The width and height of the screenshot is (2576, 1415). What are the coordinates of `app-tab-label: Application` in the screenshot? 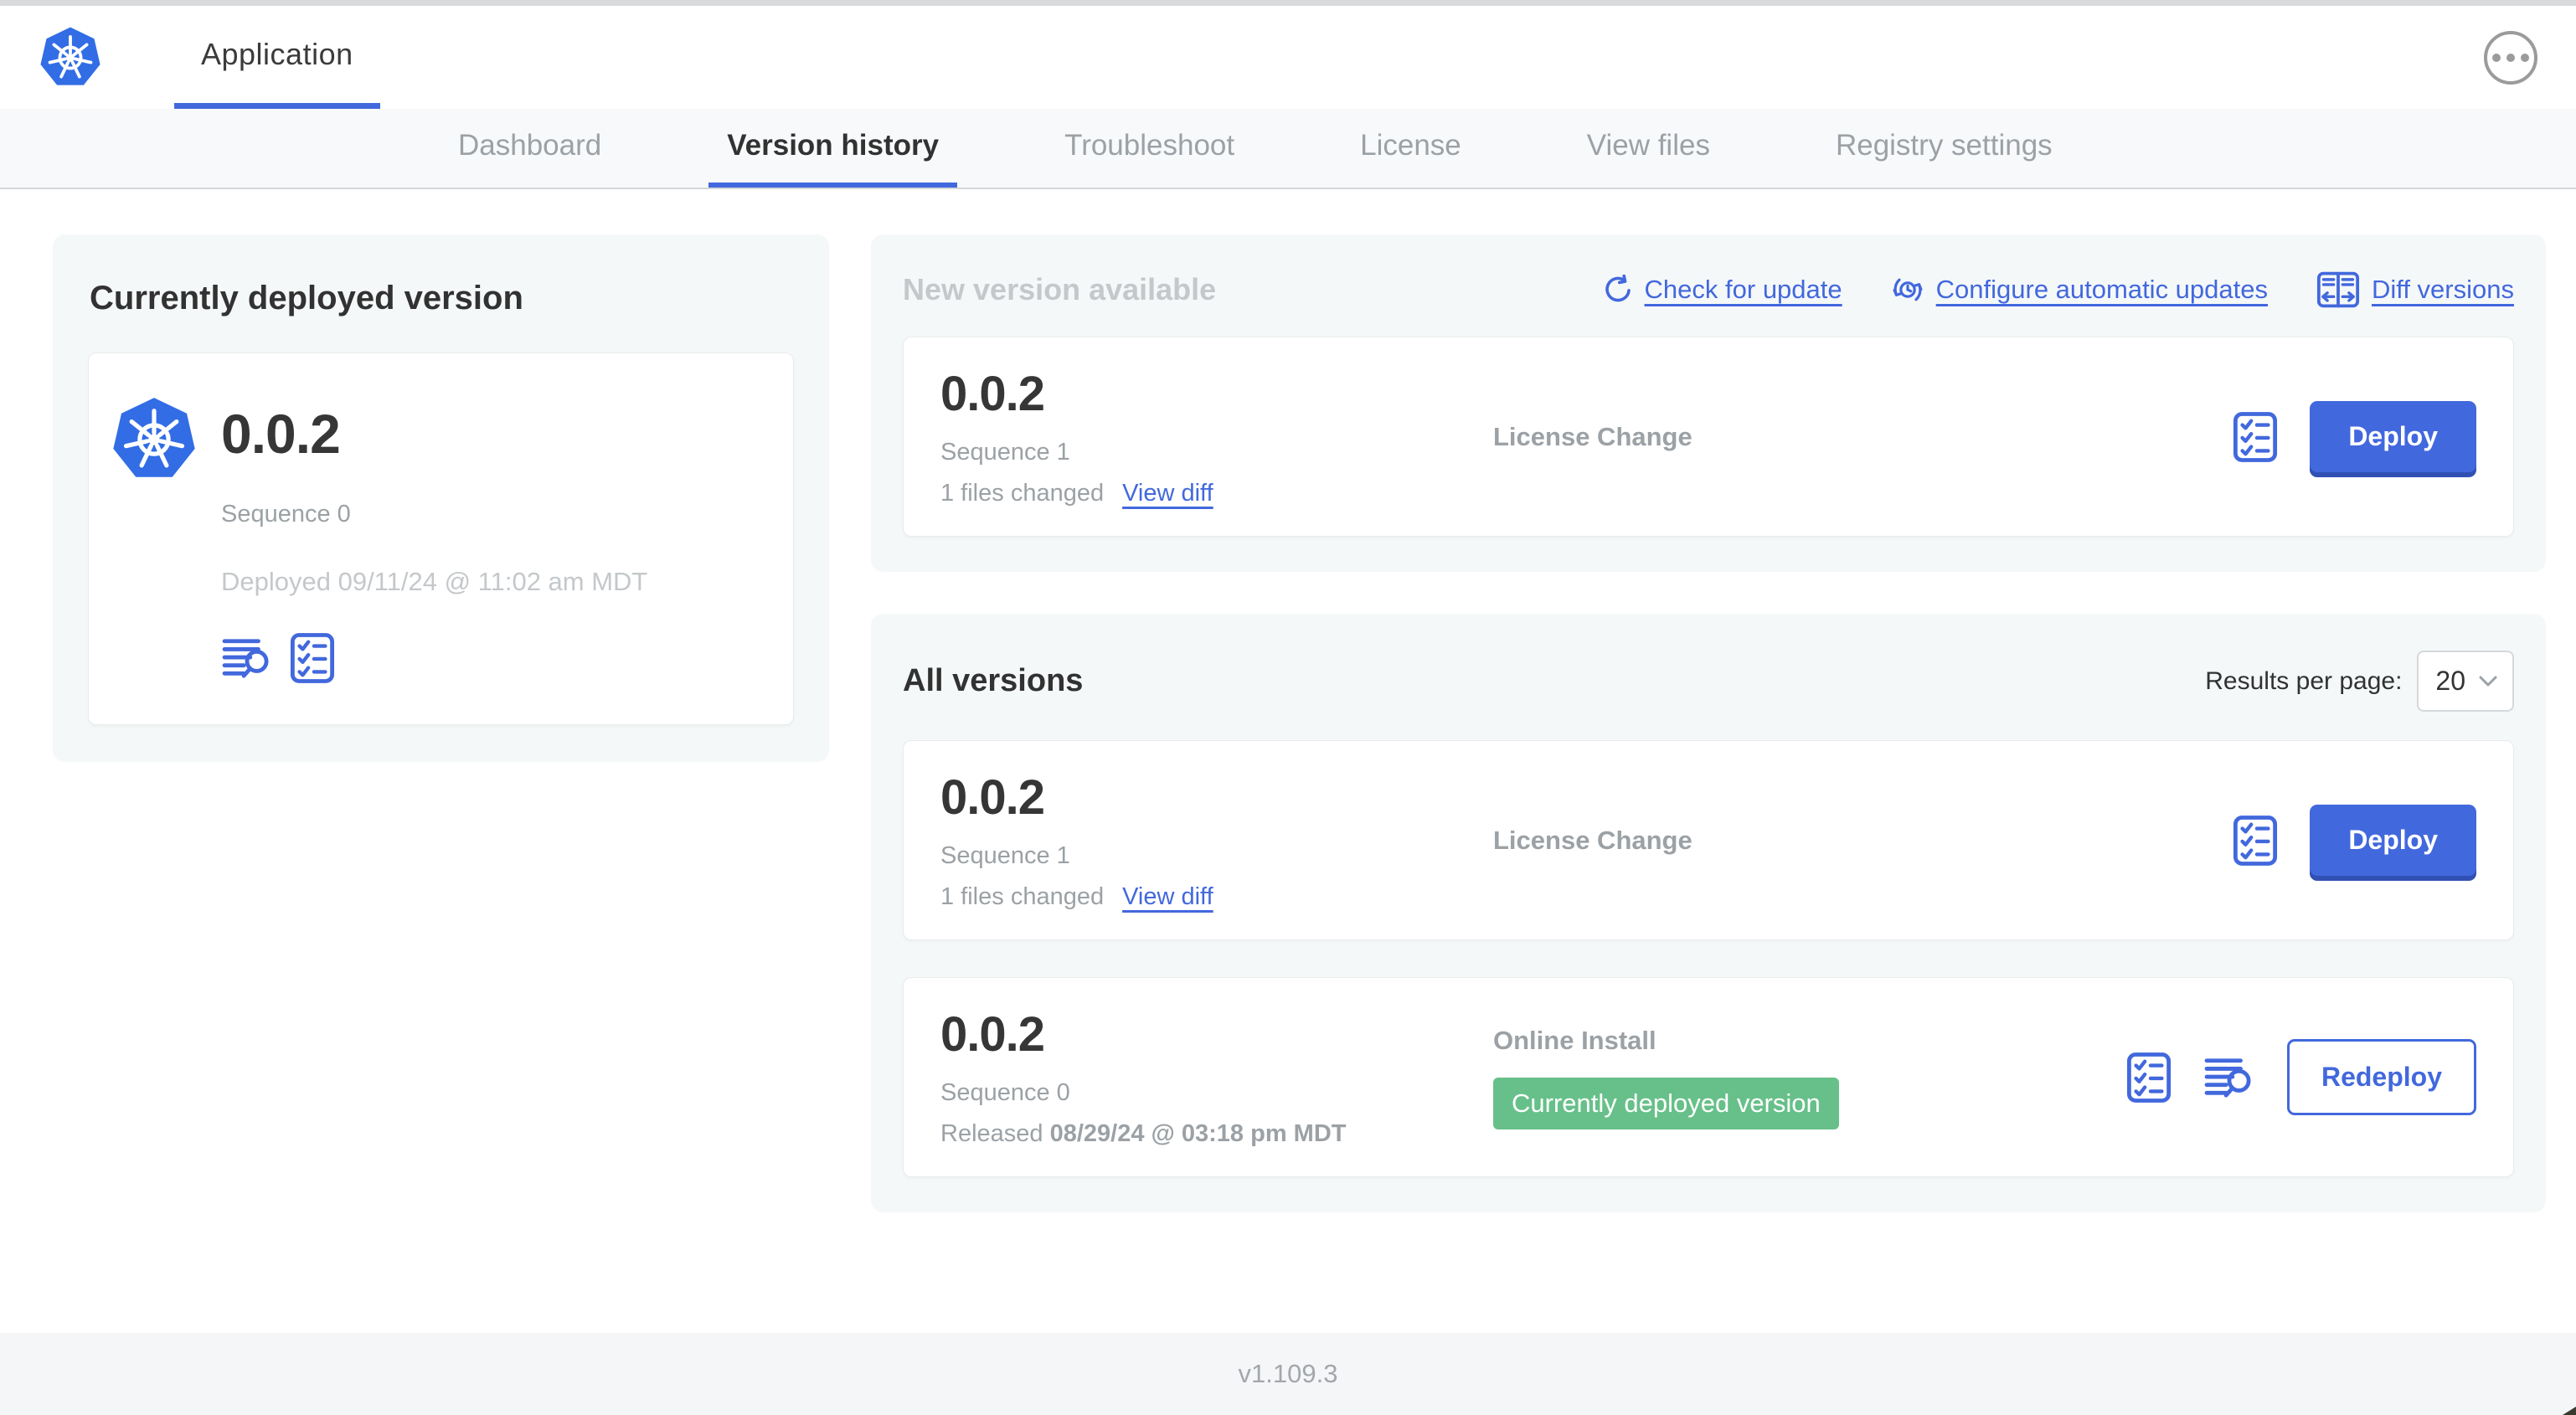 It's located at (277, 54).